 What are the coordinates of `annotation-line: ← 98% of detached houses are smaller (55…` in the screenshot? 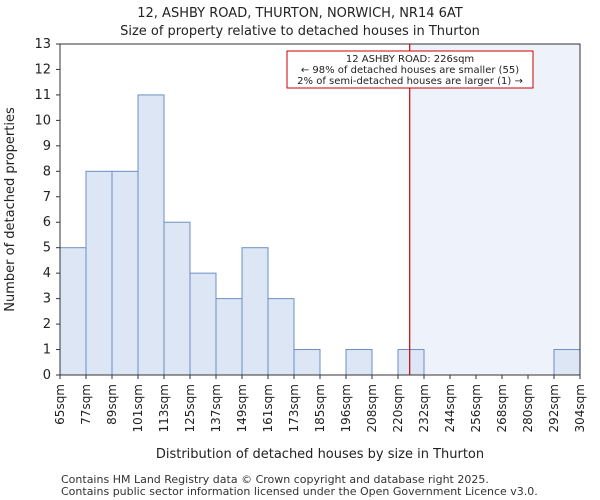 It's located at (410, 70).